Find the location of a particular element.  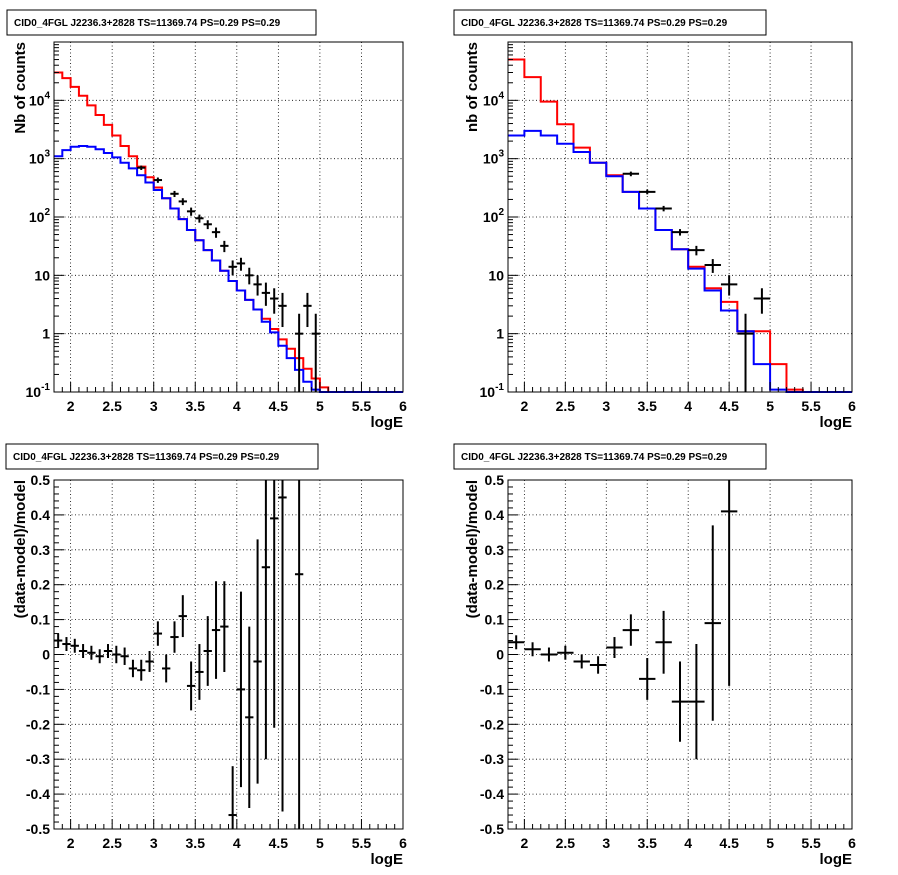

series-line-red is located at coordinates (228, 232).